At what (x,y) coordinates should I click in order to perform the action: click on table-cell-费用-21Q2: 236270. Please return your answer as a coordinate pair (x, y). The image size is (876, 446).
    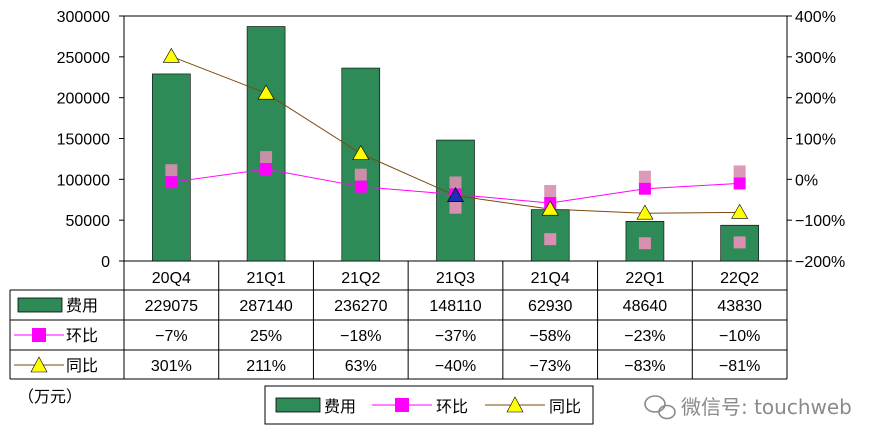
    Looking at the image, I should click on (360, 306).